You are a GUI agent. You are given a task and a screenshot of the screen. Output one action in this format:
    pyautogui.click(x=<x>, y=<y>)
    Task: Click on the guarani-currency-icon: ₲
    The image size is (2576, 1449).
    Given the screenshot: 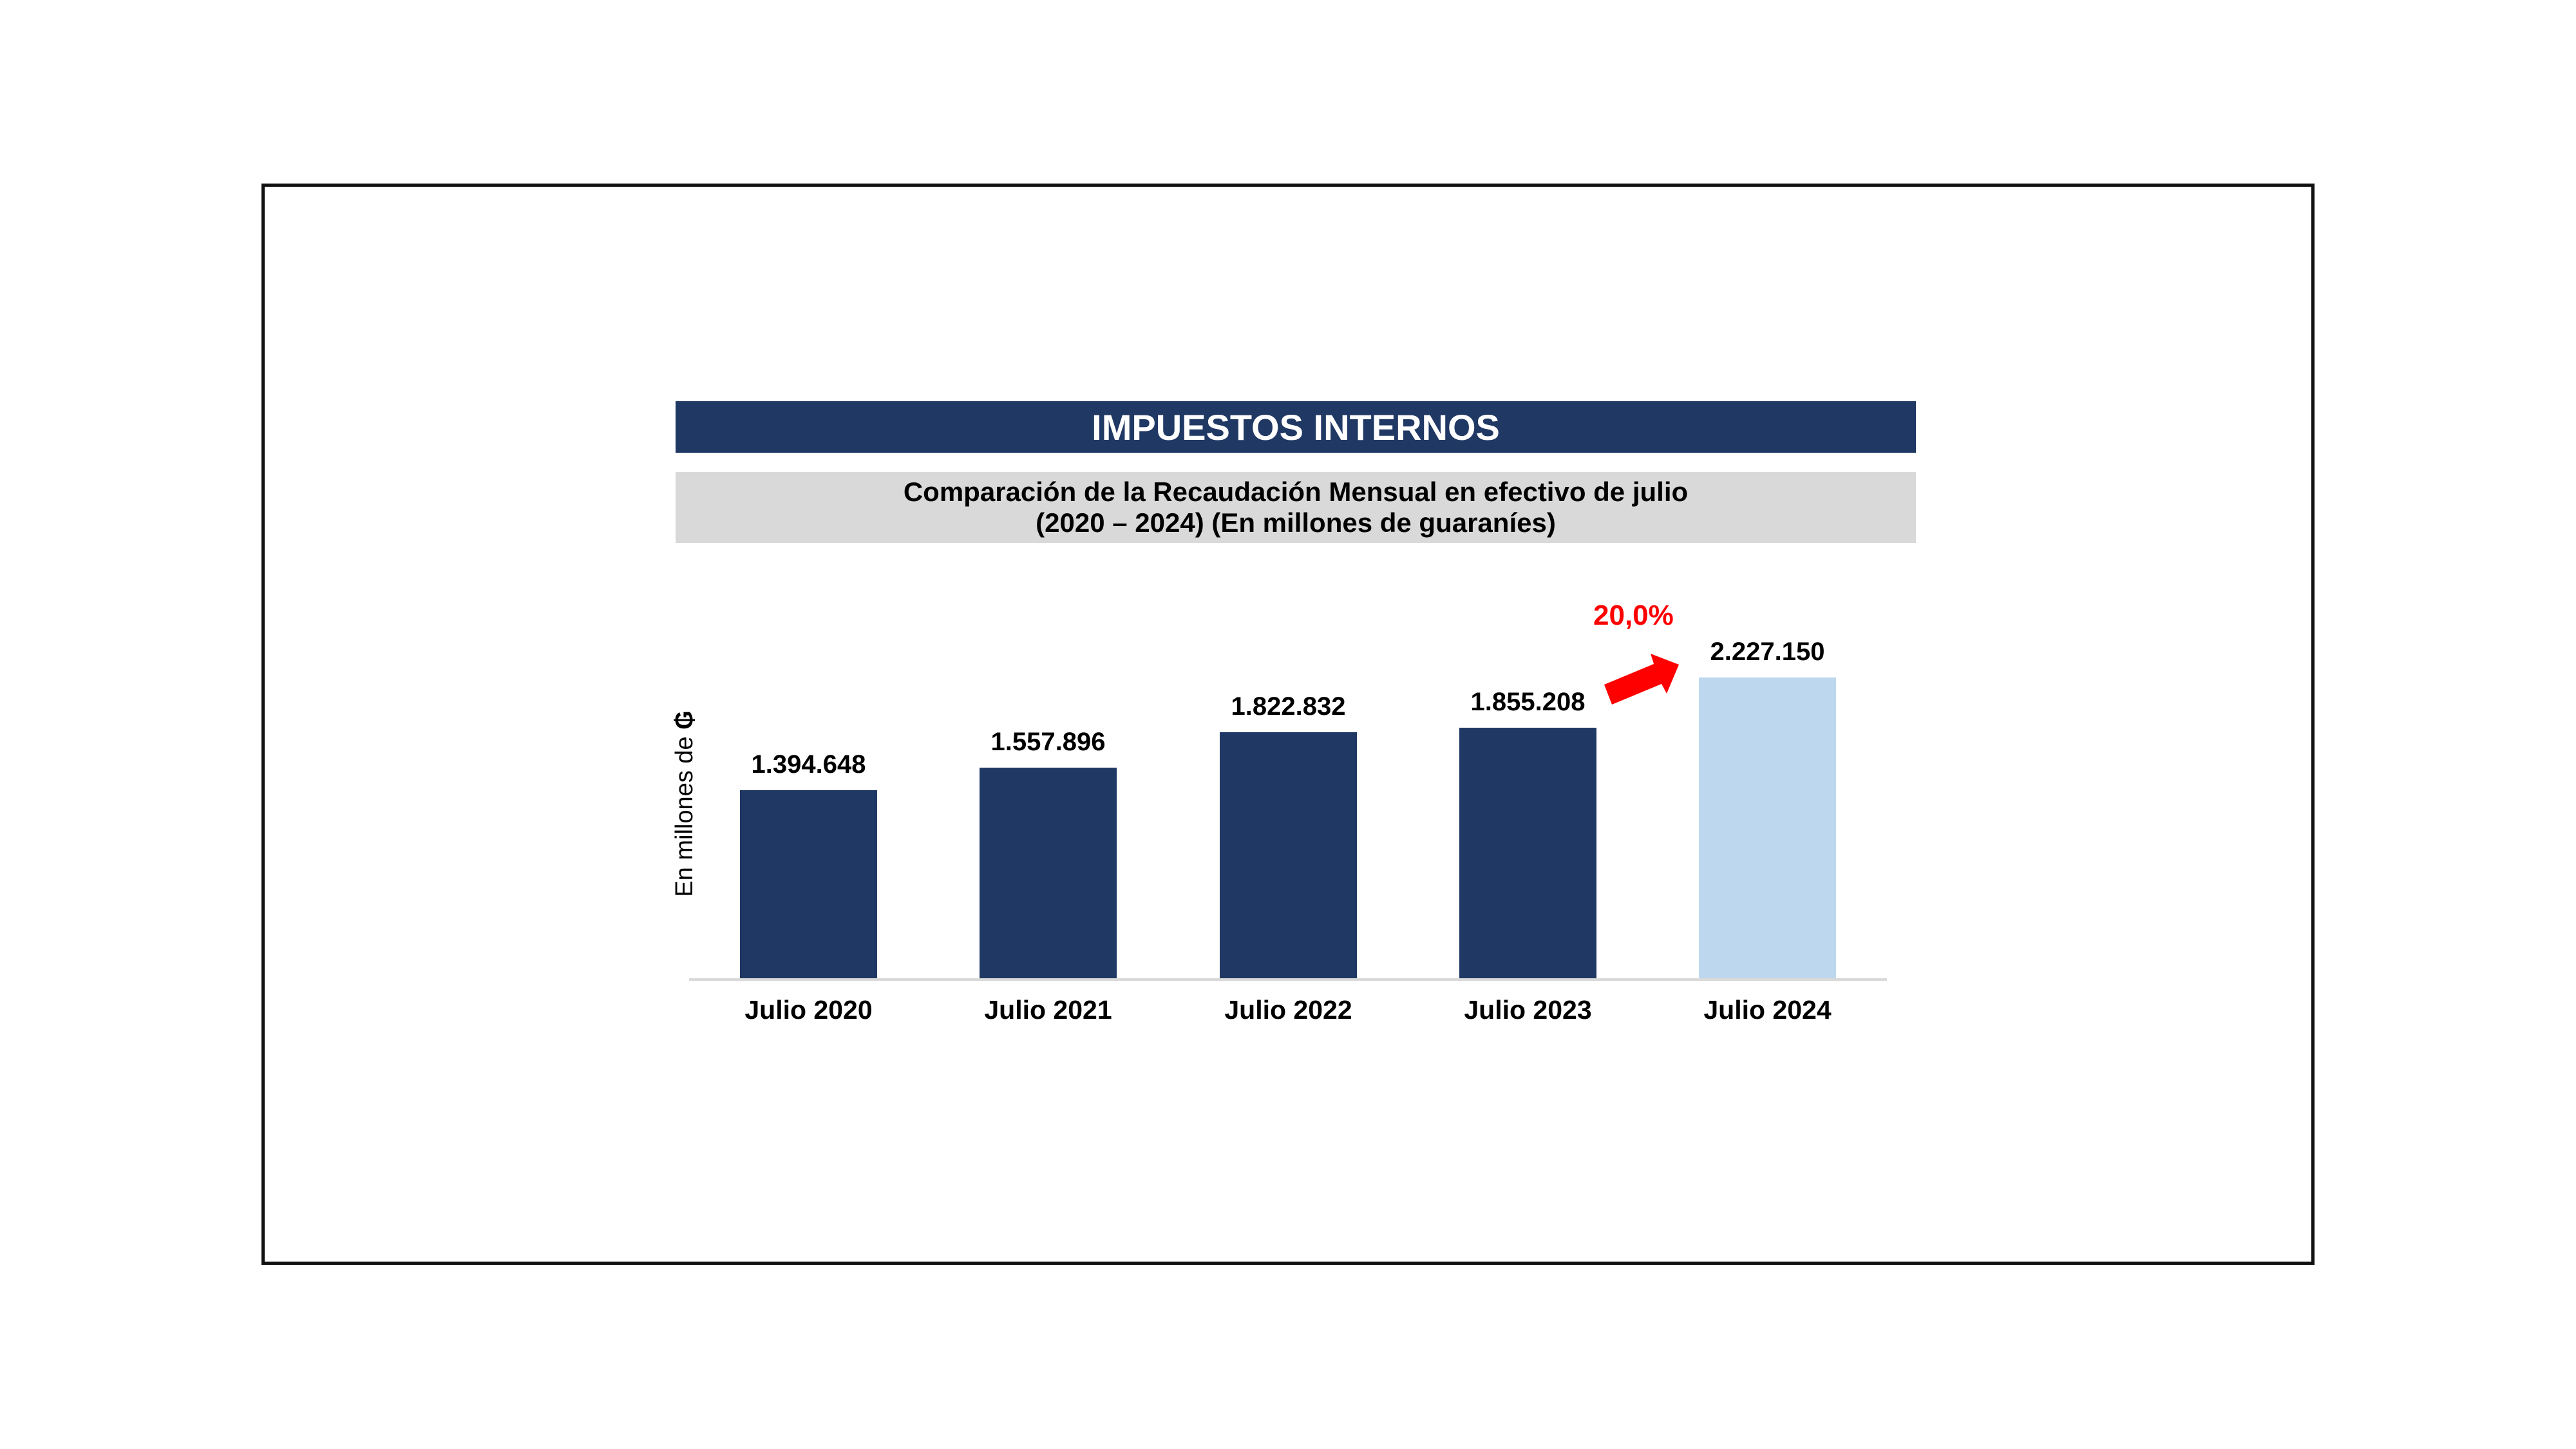 What is the action you would take?
    pyautogui.click(x=684, y=720)
    